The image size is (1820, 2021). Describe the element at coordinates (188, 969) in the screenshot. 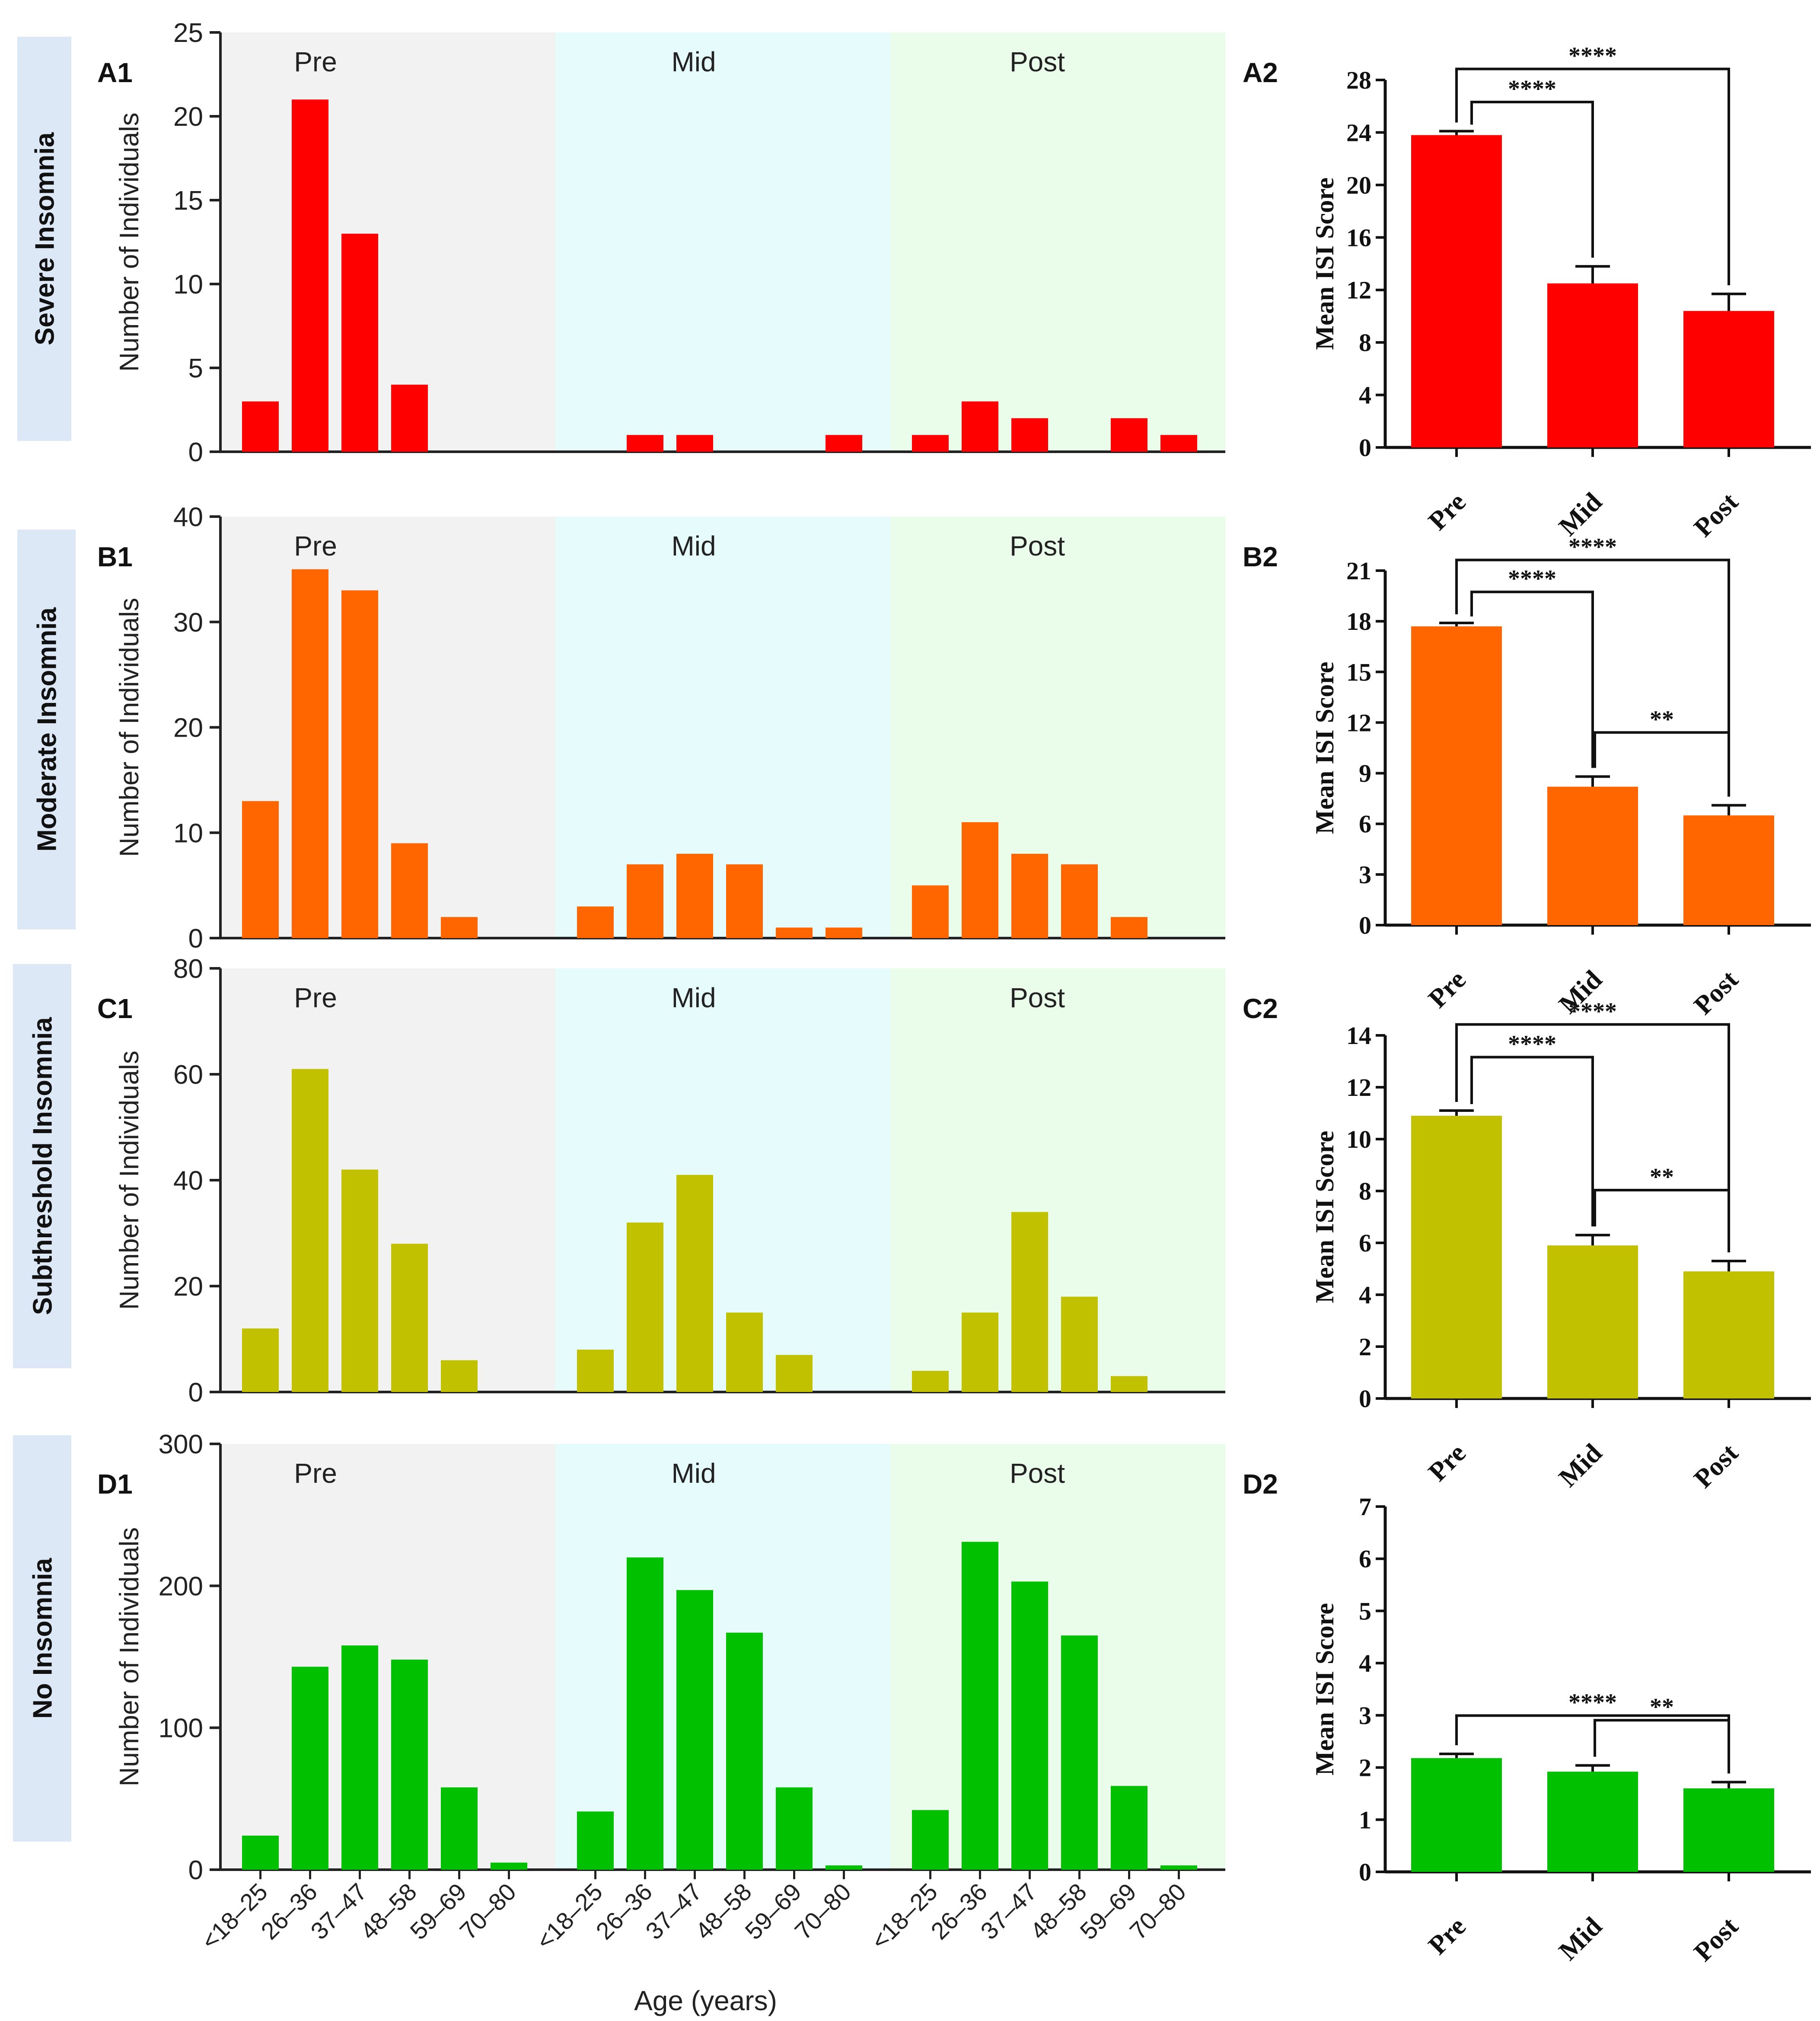

I see `y-tick-label: 80` at that location.